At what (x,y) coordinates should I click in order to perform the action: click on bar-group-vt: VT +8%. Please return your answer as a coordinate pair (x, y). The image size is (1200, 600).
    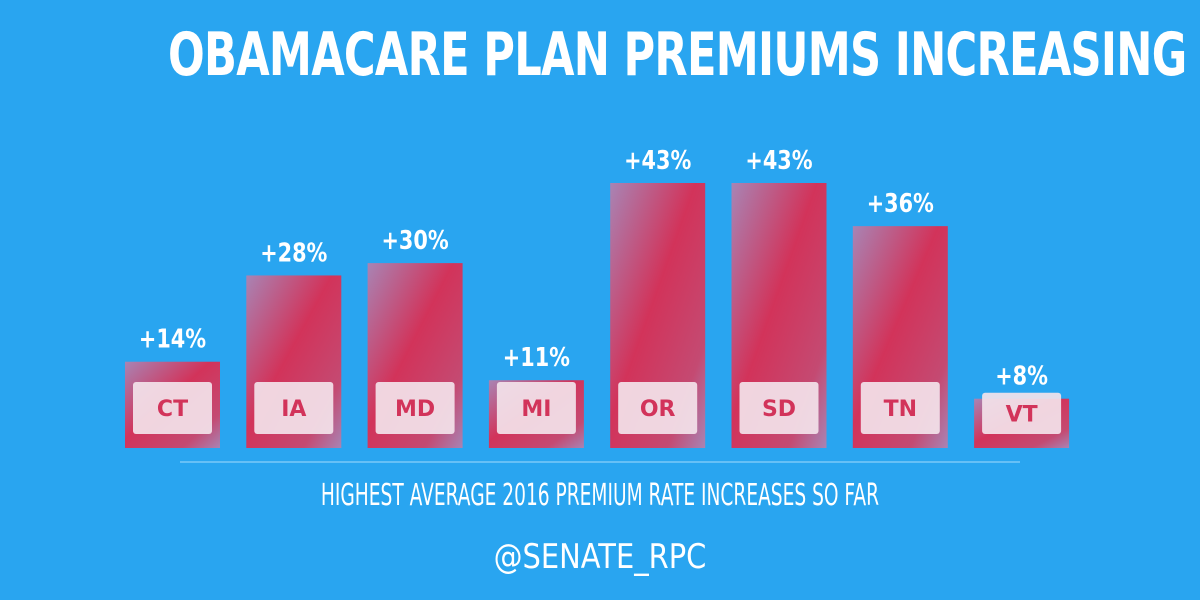
    Looking at the image, I should click on (1022, 404).